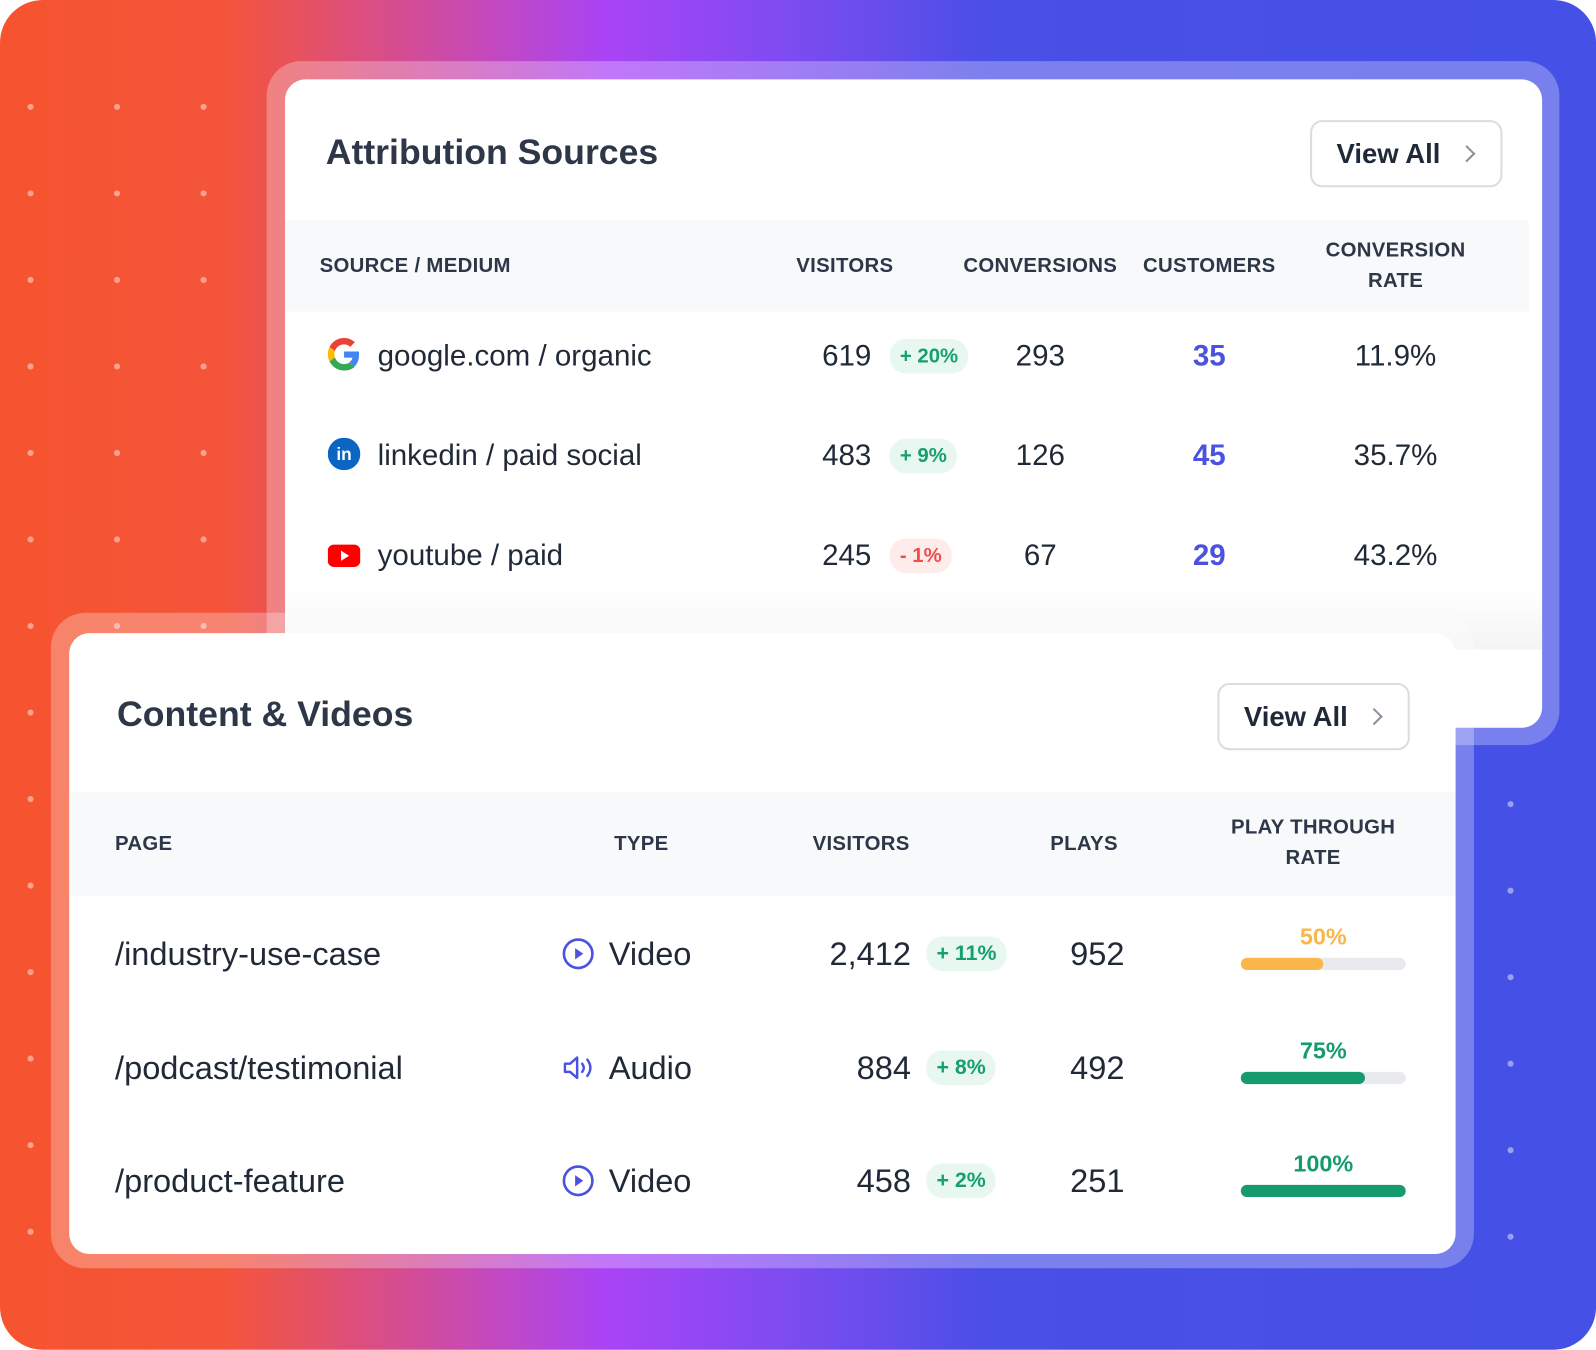 The height and width of the screenshot is (1350, 1596). Describe the element at coordinates (1395, 266) in the screenshot. I see `col-conversion-rate: CONVERSION RATE` at that location.